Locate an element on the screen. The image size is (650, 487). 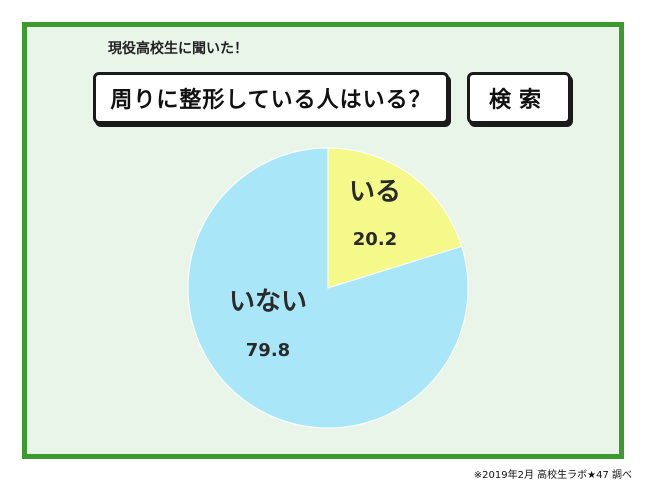
search-button: 検索 is located at coordinates (519, 98).